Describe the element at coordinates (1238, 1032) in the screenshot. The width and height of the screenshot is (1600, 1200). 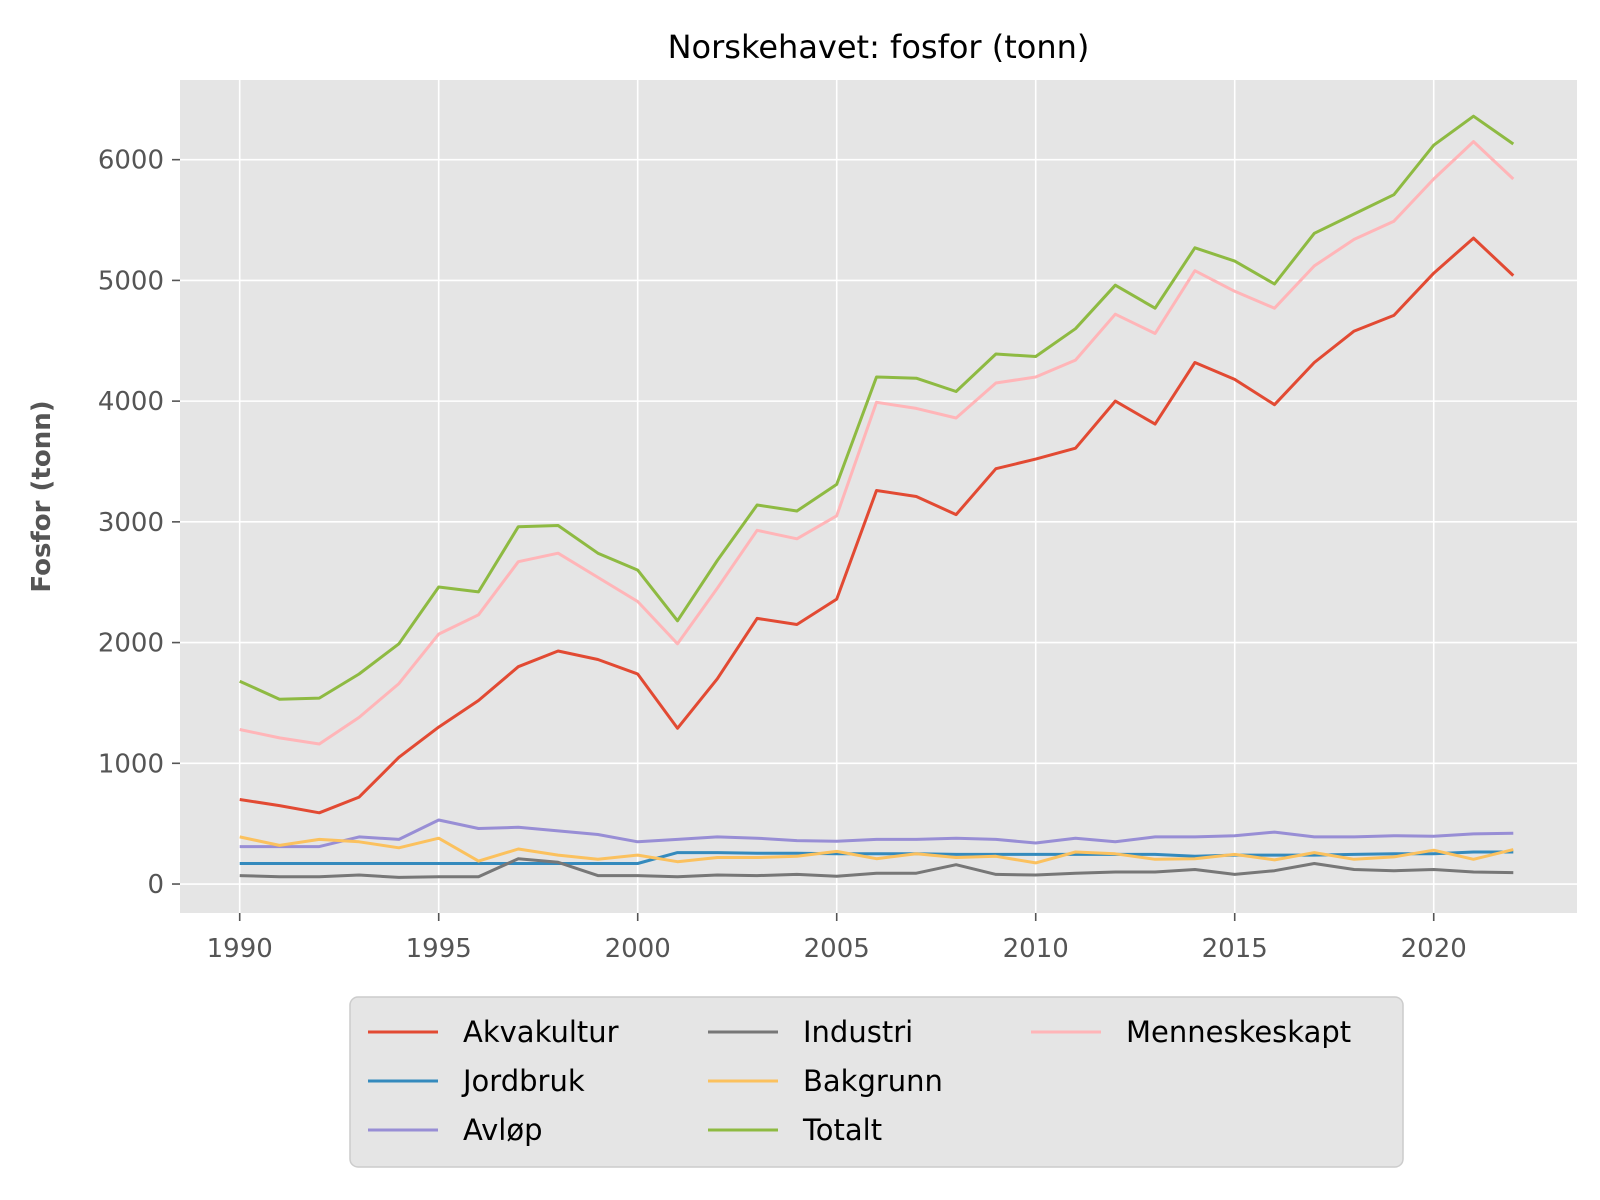
I see `legend-label: Menneskeskapt` at that location.